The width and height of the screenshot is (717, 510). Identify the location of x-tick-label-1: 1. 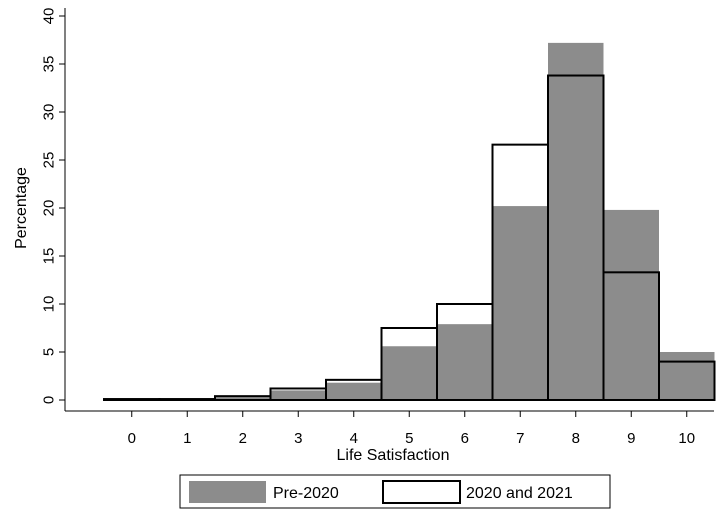
(187, 438).